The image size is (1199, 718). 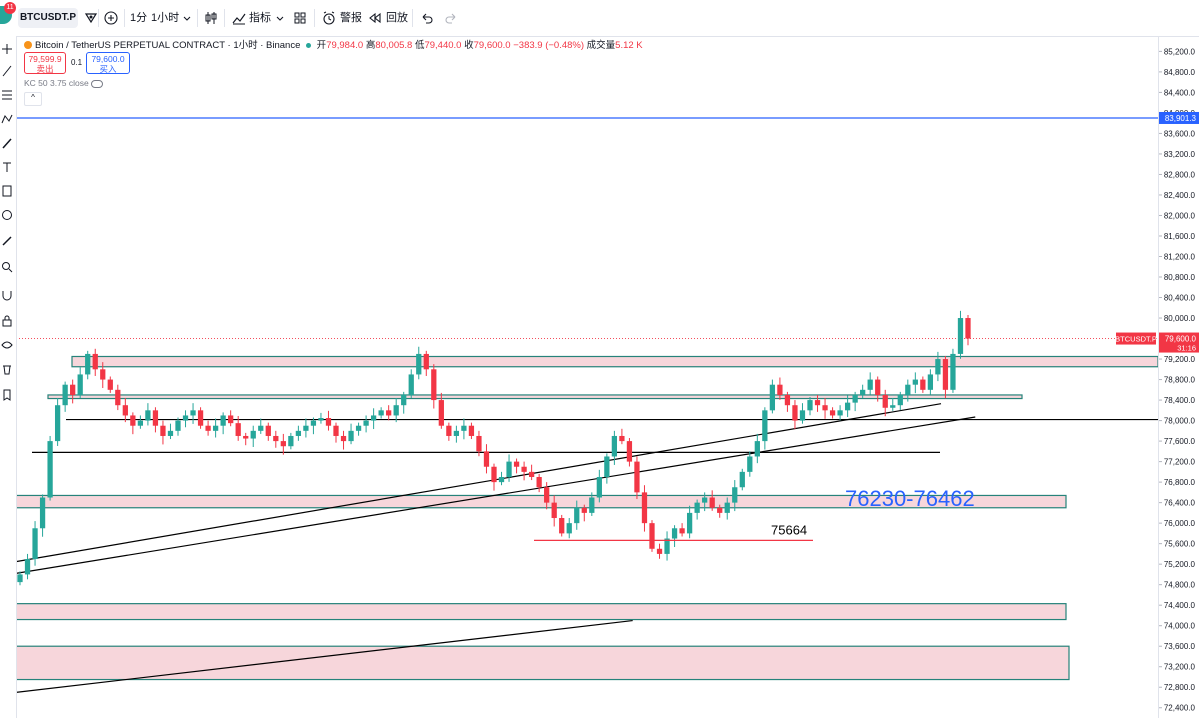 What do you see at coordinates (1180, 626) in the screenshot?
I see `price-tick-label: 74,000.0` at bounding box center [1180, 626].